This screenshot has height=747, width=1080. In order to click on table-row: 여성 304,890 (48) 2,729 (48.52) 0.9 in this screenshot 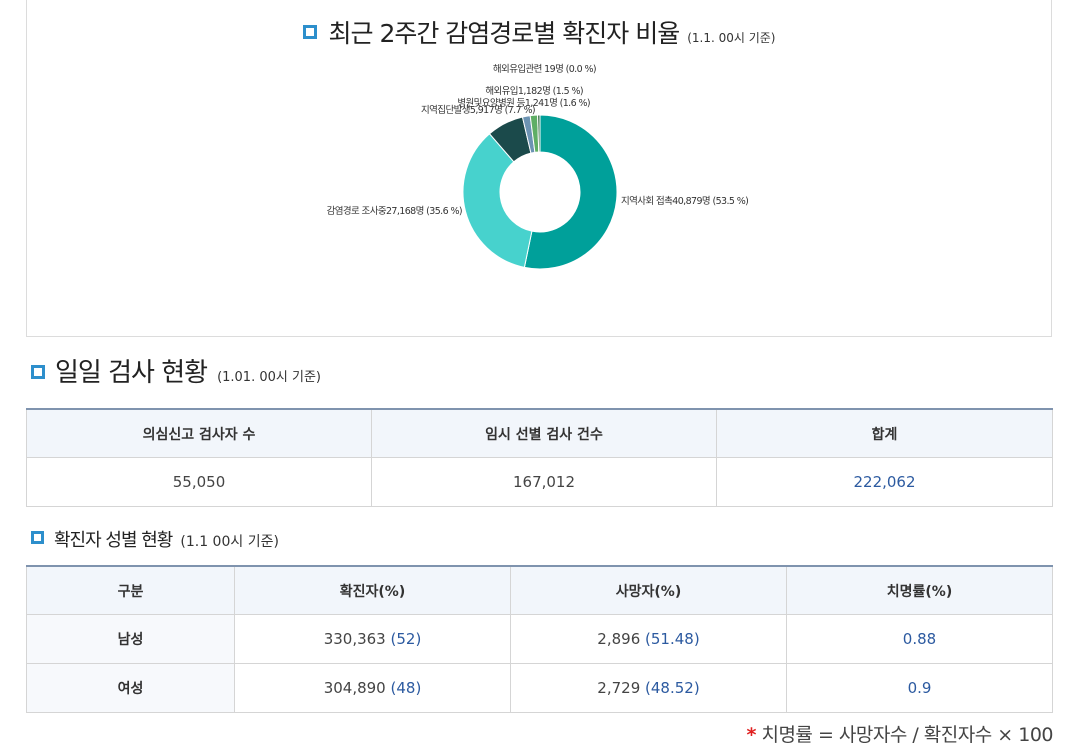, I will do `click(539, 688)`.